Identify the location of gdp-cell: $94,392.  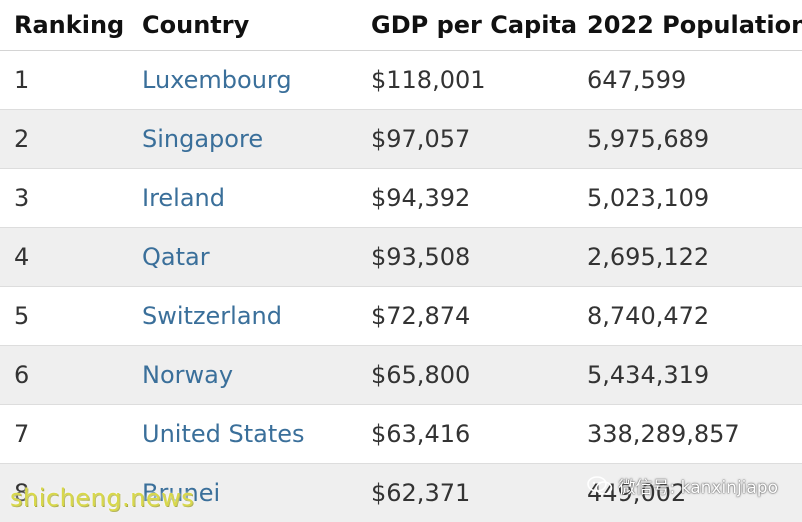
(465, 198).